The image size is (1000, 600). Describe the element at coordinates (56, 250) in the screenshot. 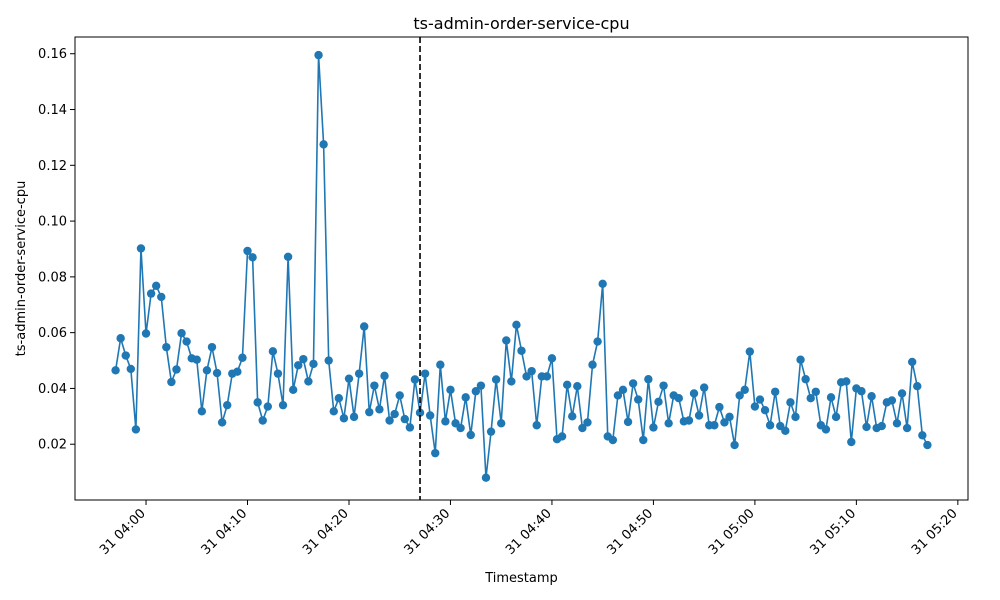

I see `y-axis: 0.02 0.04 0.06 0.08 0.10 0.12 0.14 0.16` at that location.